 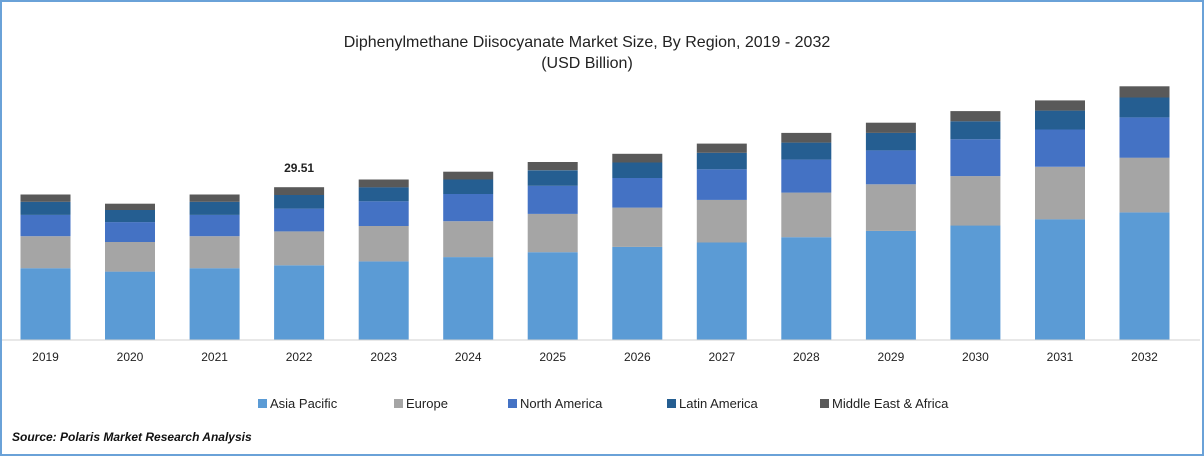 What do you see at coordinates (806, 215) in the screenshot?
I see `bar-segment-europe-2028` at bounding box center [806, 215].